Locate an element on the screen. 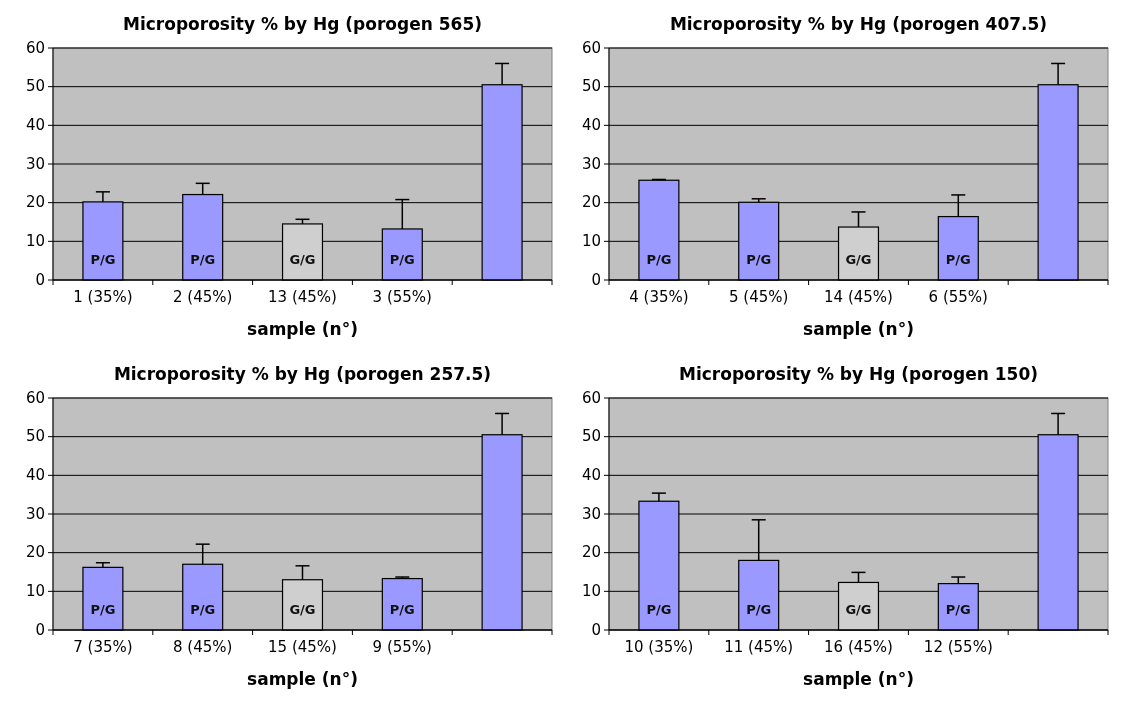 The height and width of the screenshot is (721, 1129). x-tick-label: 9 (55%) is located at coordinates (402, 647).